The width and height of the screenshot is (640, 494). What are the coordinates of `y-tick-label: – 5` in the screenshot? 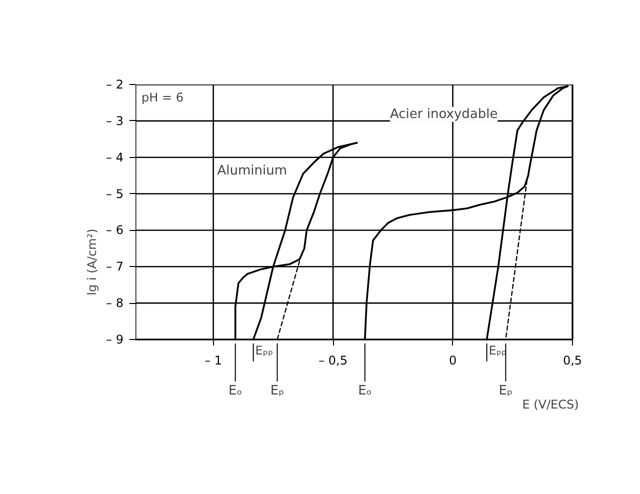 It's located at (115, 193).